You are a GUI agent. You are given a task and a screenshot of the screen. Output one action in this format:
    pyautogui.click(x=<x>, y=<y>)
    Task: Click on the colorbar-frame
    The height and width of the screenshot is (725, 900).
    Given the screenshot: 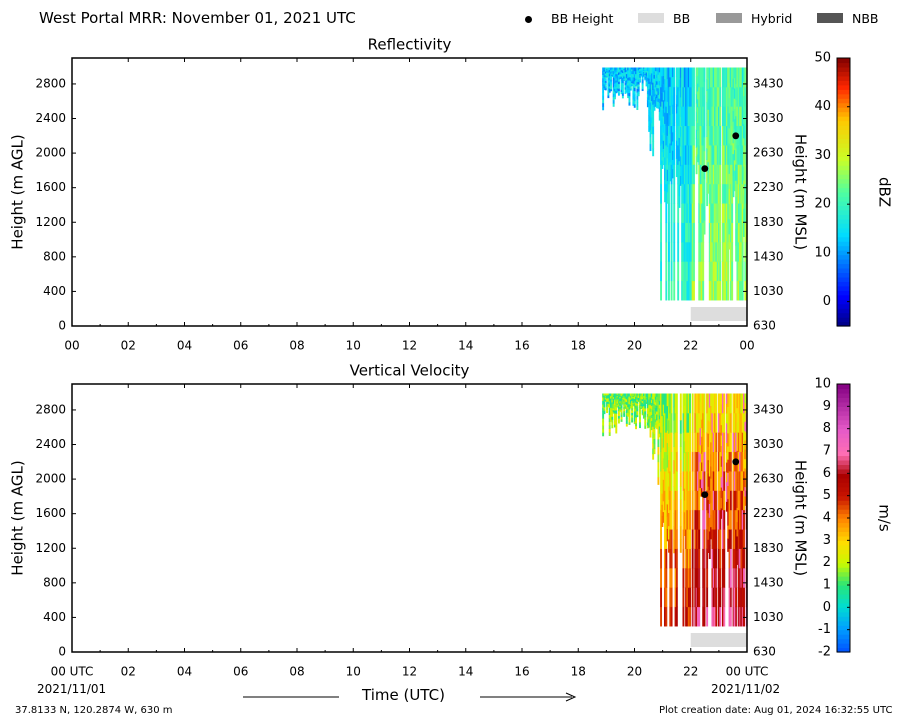 What is the action you would take?
    pyautogui.click(x=843, y=192)
    